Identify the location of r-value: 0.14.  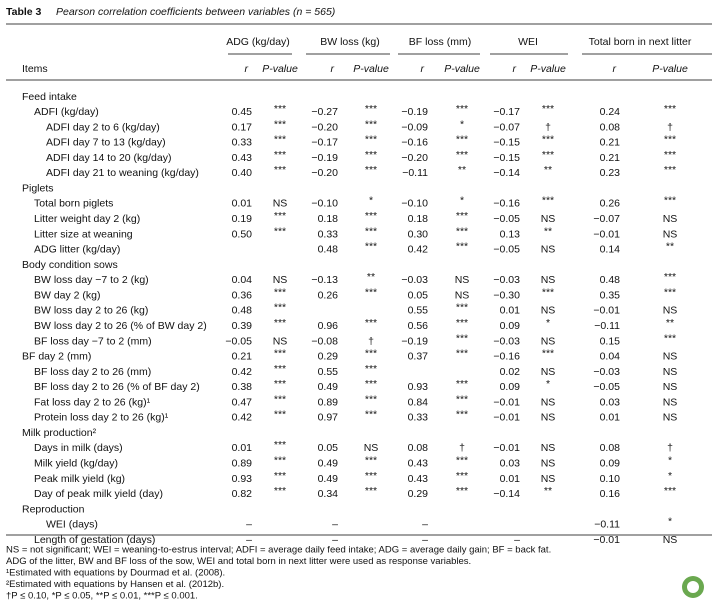
(610, 250).